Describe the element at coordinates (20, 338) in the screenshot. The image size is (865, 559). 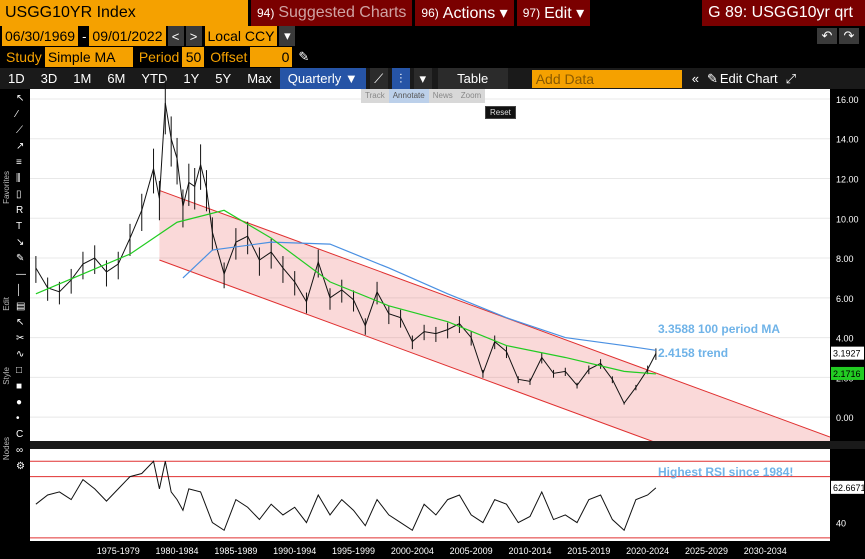
I see `scissors-icon: ✂` at that location.